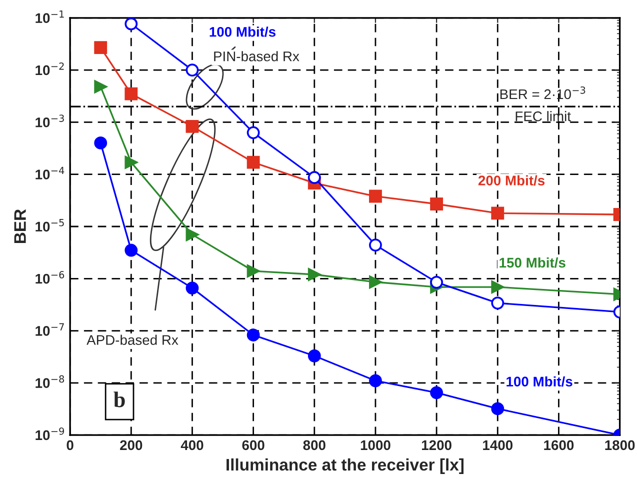 This screenshot has height=485, width=637. Describe the element at coordinates (50, 173) in the screenshot. I see `y-tick-label: 10$^{−4}$` at that location.